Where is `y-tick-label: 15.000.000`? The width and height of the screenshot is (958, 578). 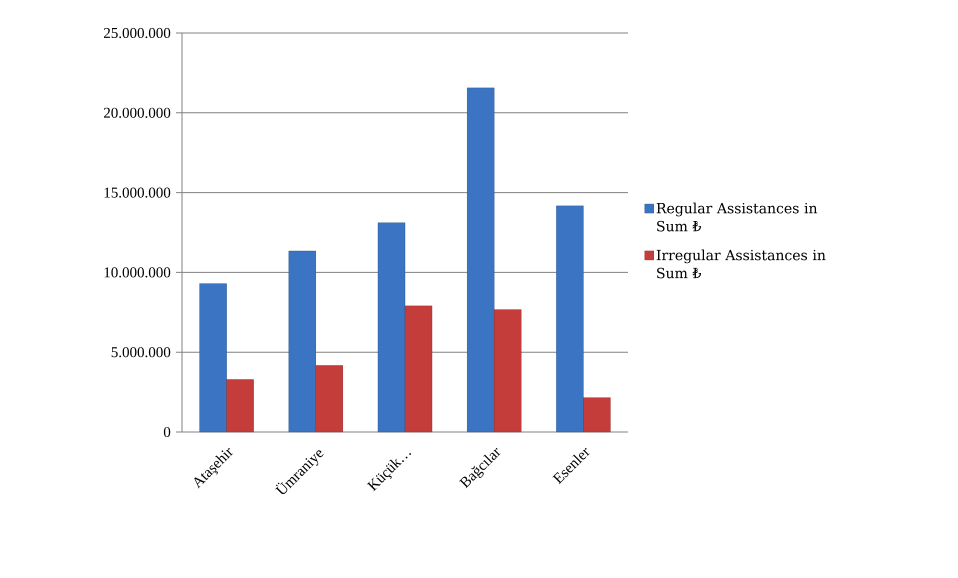
y-tick-label: 15.000.000 is located at coordinates (137, 193).